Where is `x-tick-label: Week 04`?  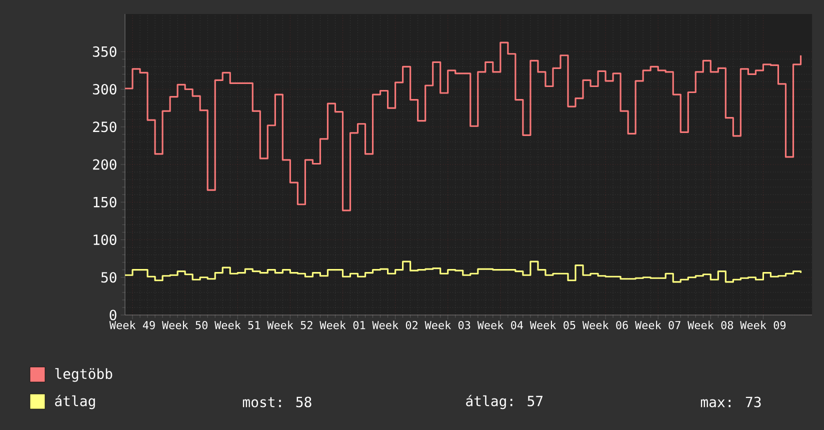
x-tick-label: Week 04 is located at coordinates (500, 325).